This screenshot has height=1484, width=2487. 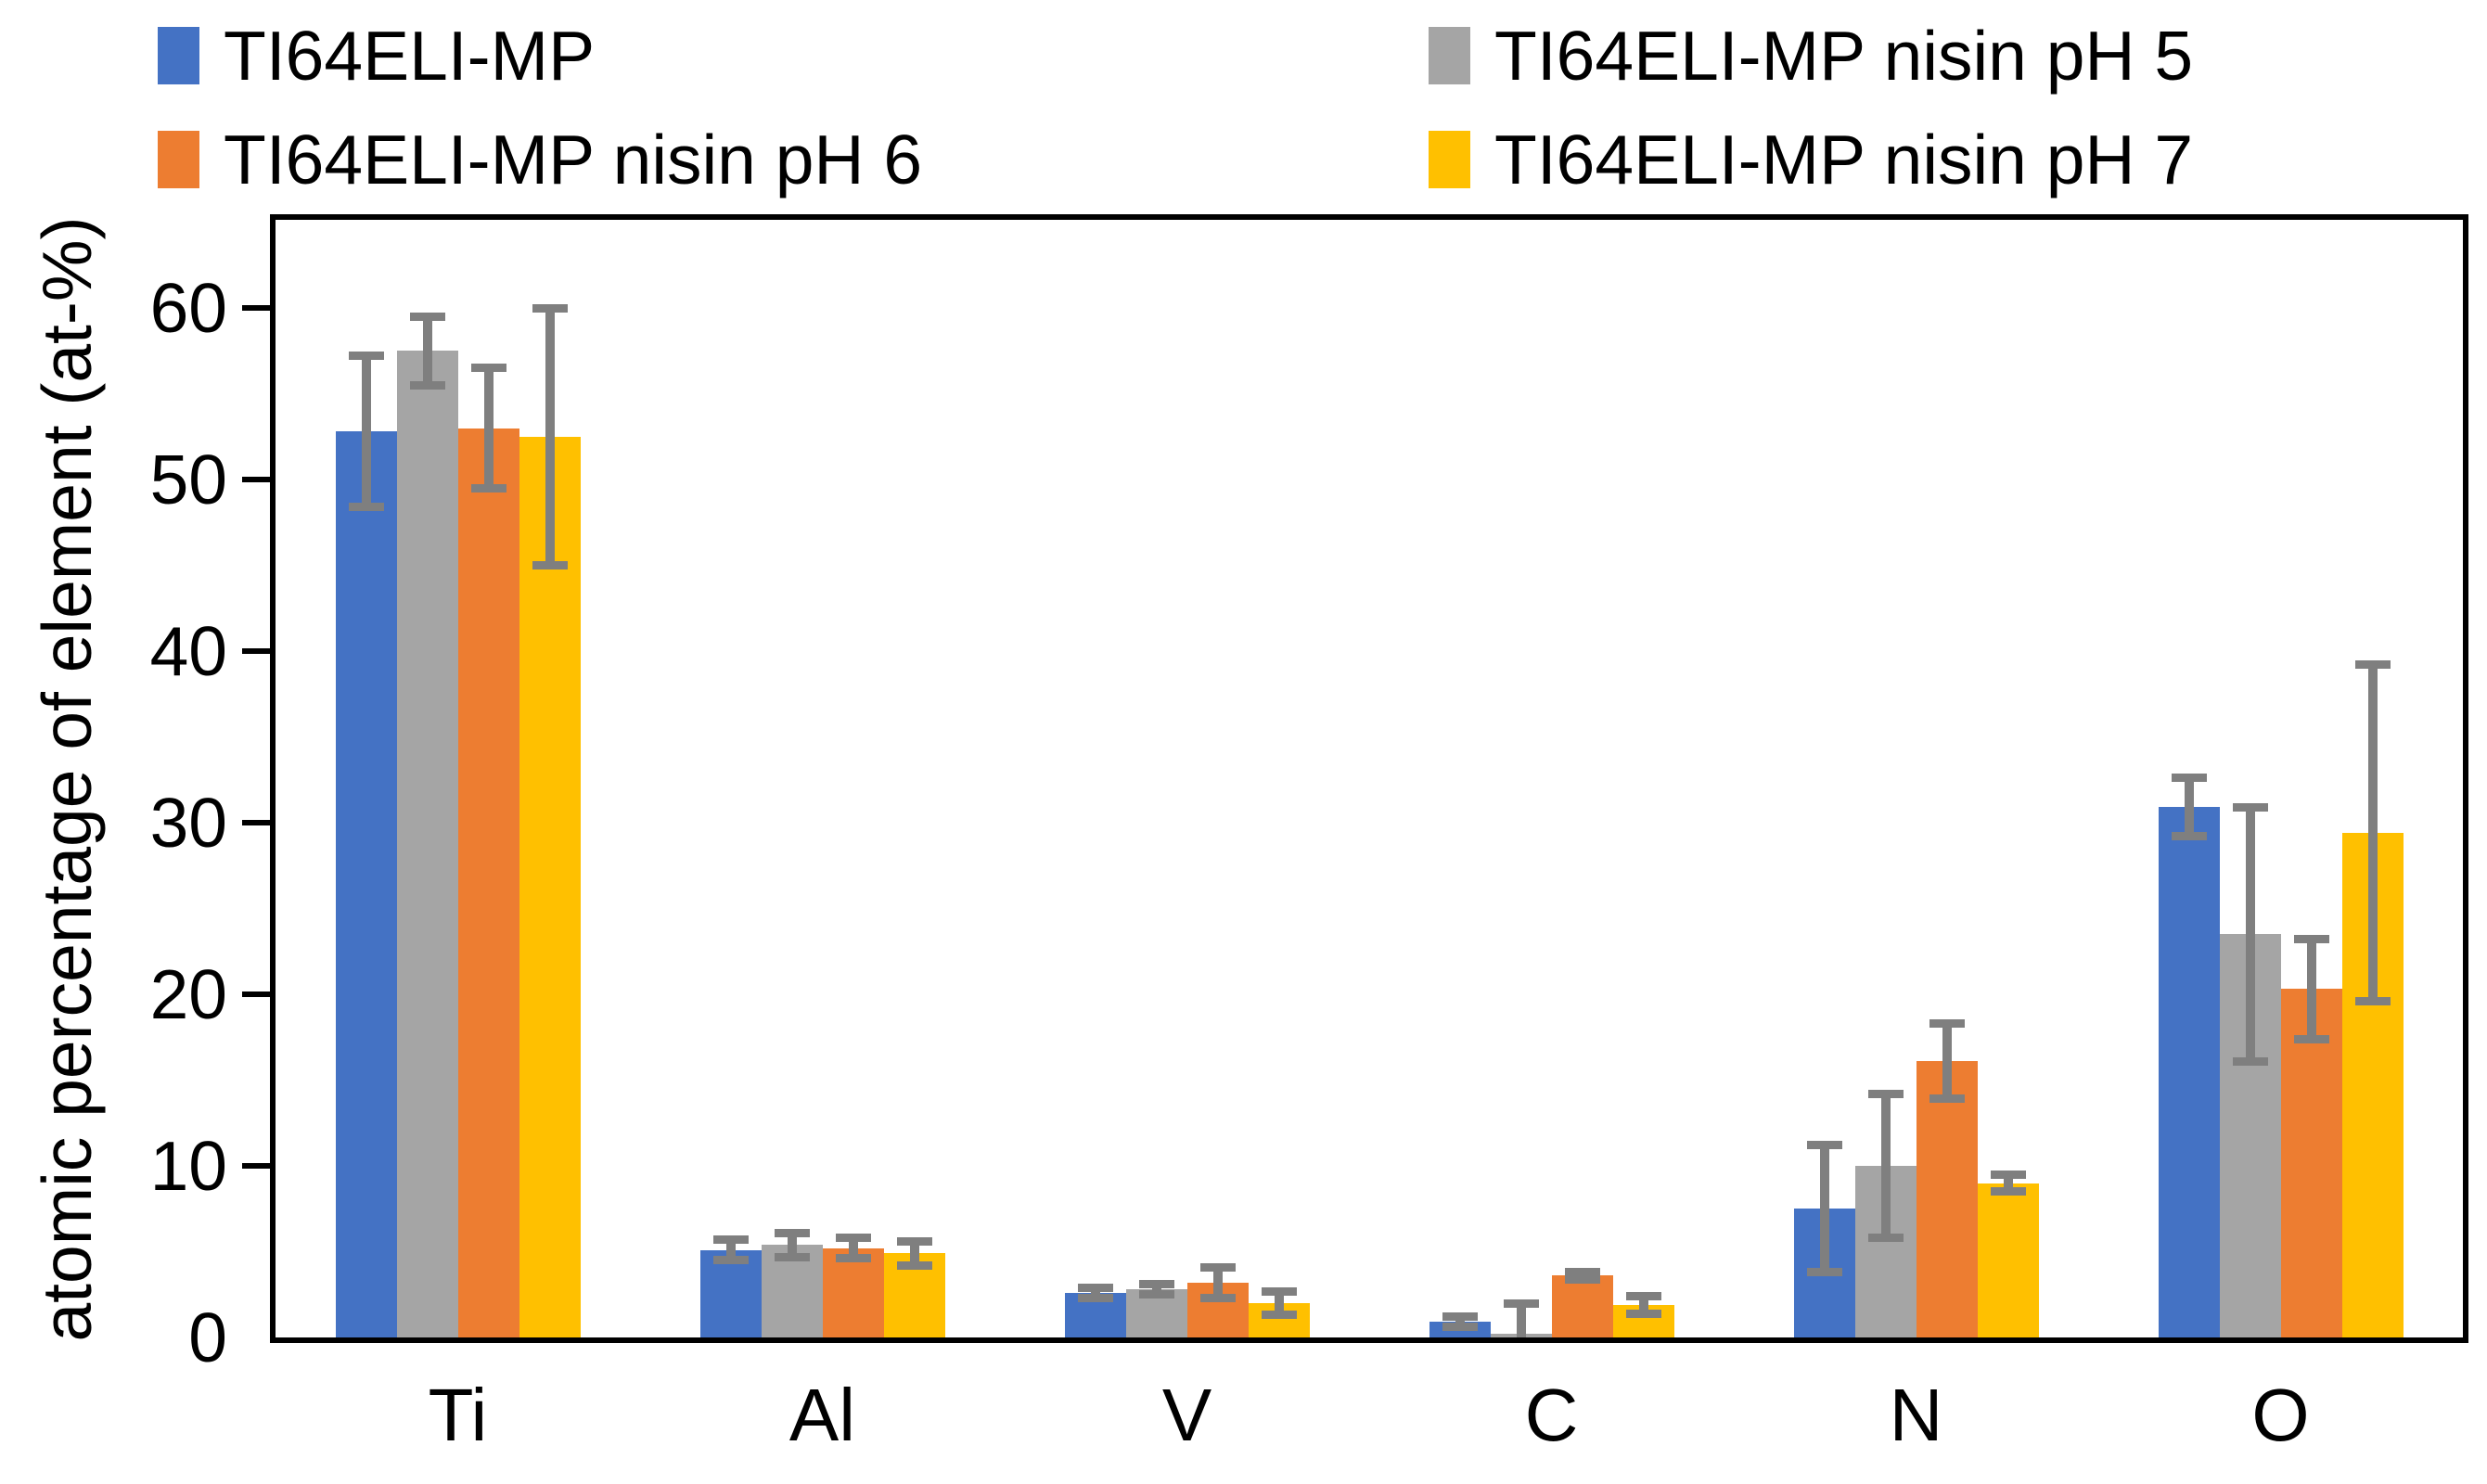 I want to click on error-cap-bottom-al-ti64eli-mp, so click(x=730, y=1260).